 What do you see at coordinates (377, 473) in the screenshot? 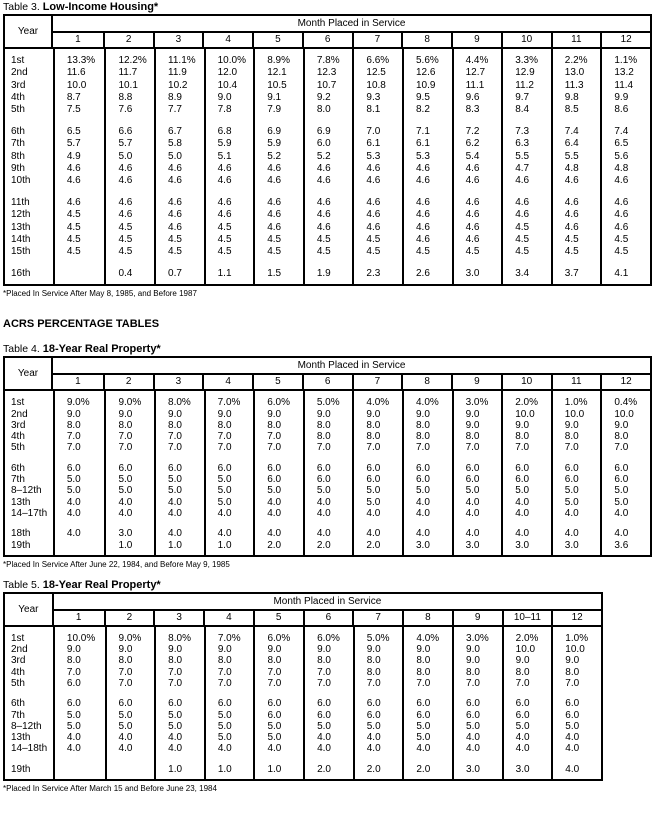
I see `month-column: 4.0% 9.0 8.0 8.0 7.0 6.0 6.0 5.0 5.0 4.0 4.0 2.0` at bounding box center [377, 473].